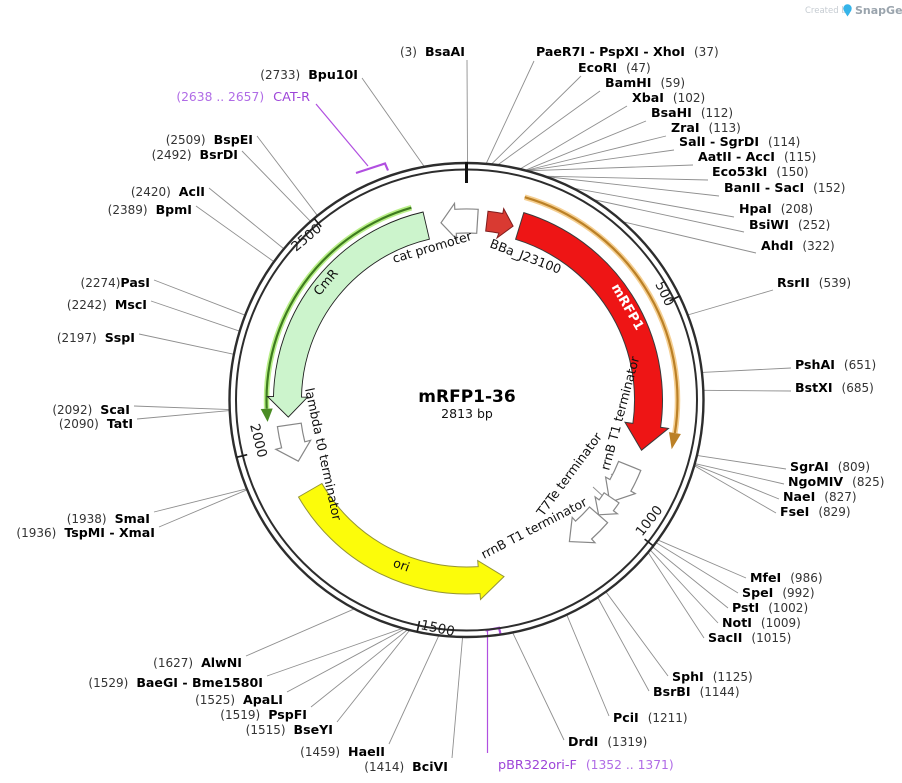  Describe the element at coordinates (834, 387) in the screenshot. I see `enzyme-label-bstxi: BstXI (685)` at that location.